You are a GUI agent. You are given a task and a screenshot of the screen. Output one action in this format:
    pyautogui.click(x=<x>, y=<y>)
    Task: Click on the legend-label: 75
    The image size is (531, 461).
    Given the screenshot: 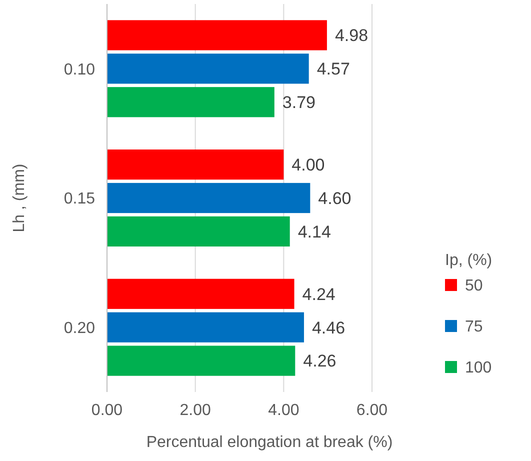 What is the action you would take?
    pyautogui.click(x=474, y=327)
    